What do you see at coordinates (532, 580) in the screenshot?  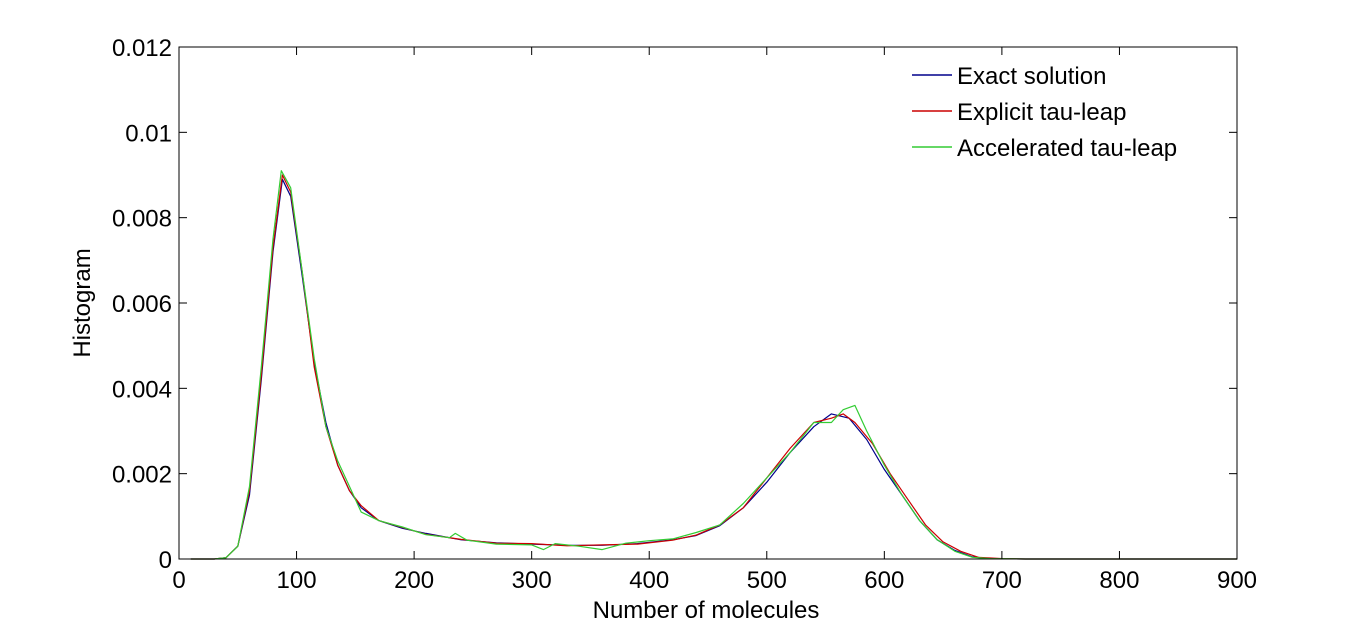 I see `x-tick-label: 300` at bounding box center [532, 580].